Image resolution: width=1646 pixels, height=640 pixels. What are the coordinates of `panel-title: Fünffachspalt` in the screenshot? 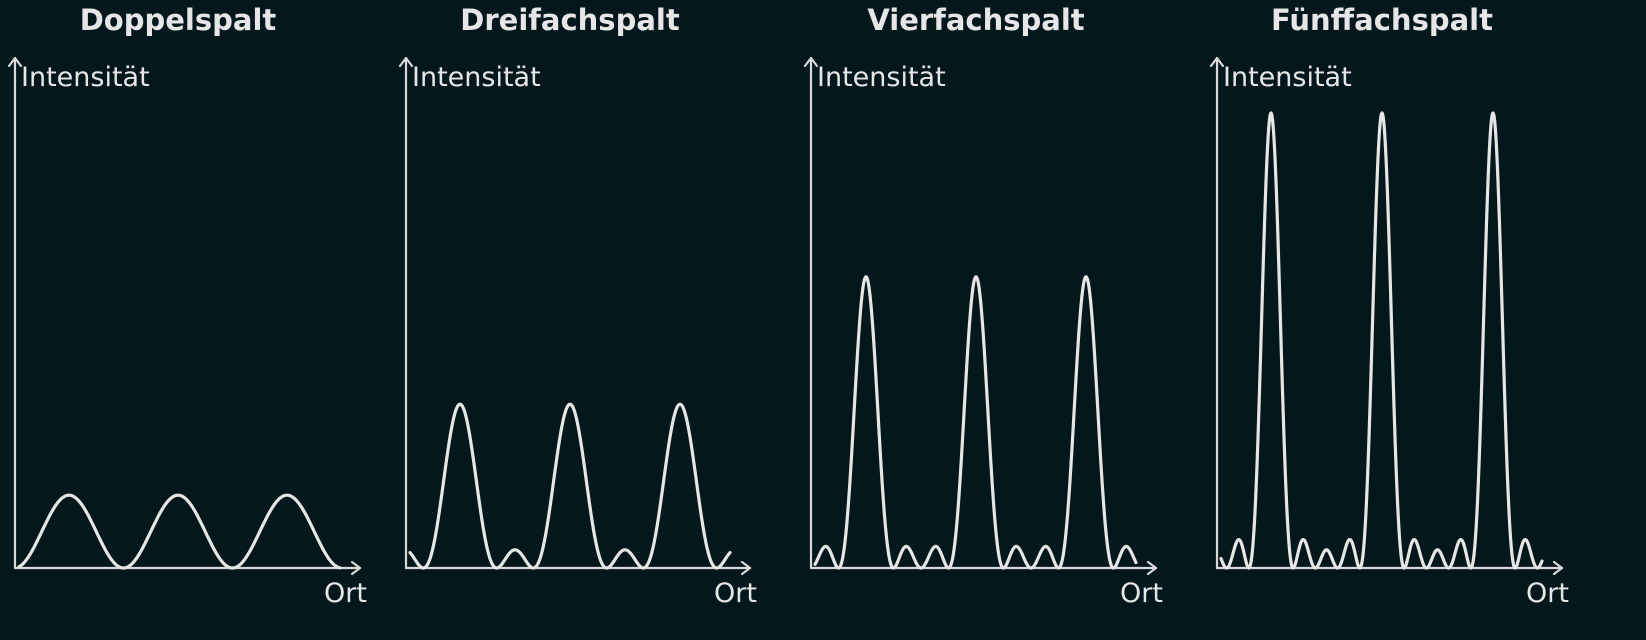 It's located at (1382, 20).